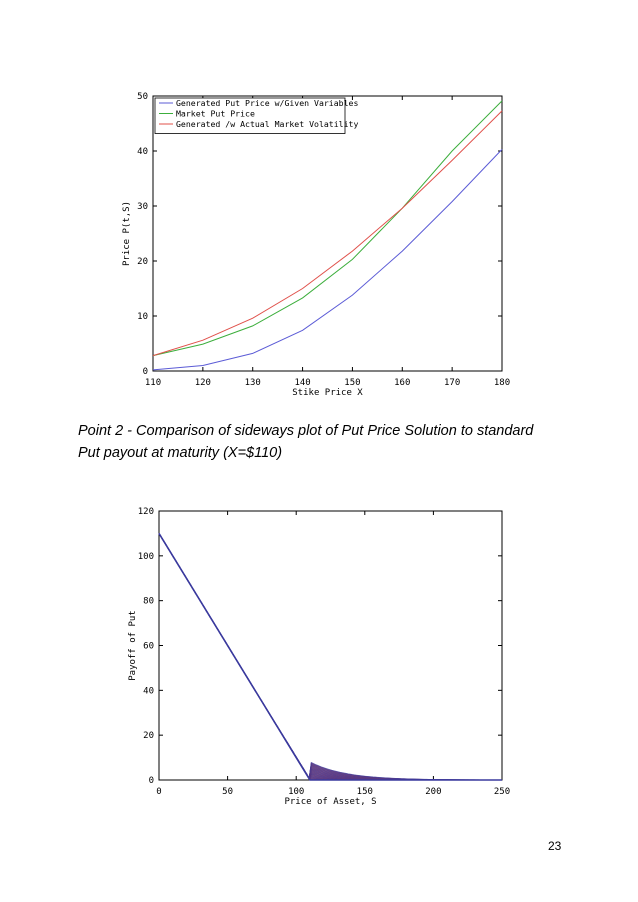  I want to click on chart2-x-tick-label: 150, so click(365, 792).